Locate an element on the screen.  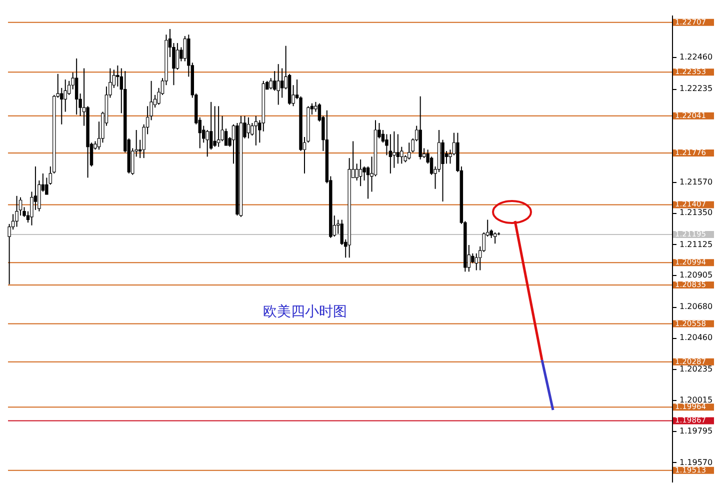
y-tick-label: 1.20015 is located at coordinates (696, 399).